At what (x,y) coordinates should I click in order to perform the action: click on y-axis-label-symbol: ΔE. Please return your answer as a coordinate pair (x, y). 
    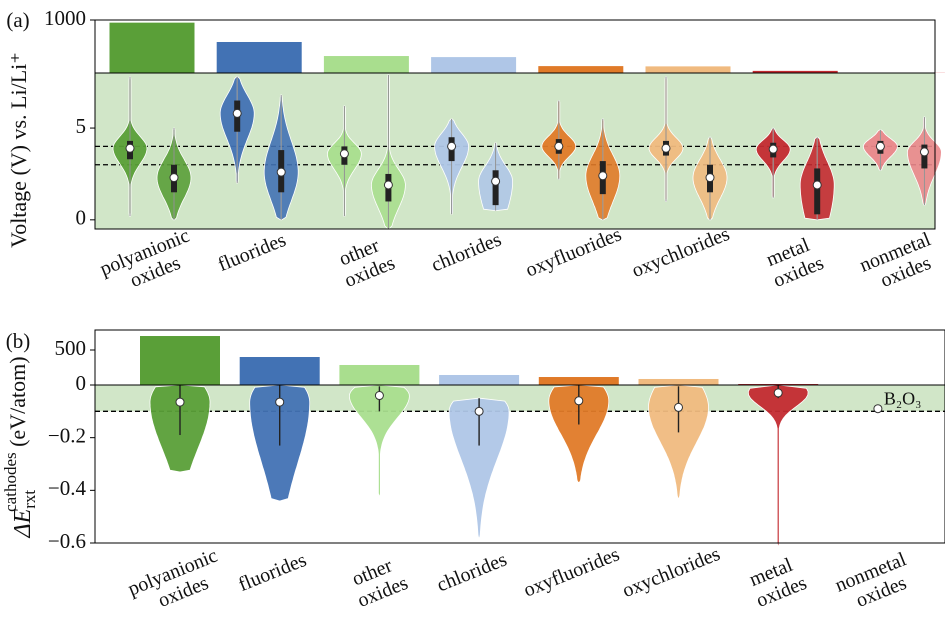
    Looking at the image, I should click on (23, 523).